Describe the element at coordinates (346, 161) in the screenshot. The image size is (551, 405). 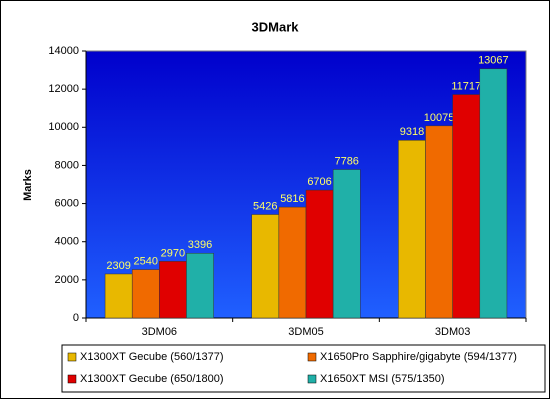
I see `value-label: 7786` at that location.